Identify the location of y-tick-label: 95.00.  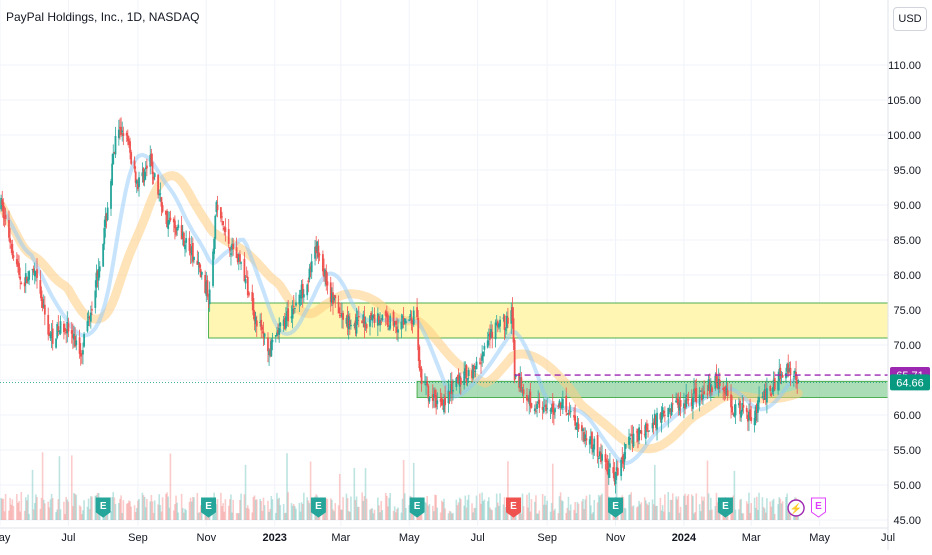
(907, 171).